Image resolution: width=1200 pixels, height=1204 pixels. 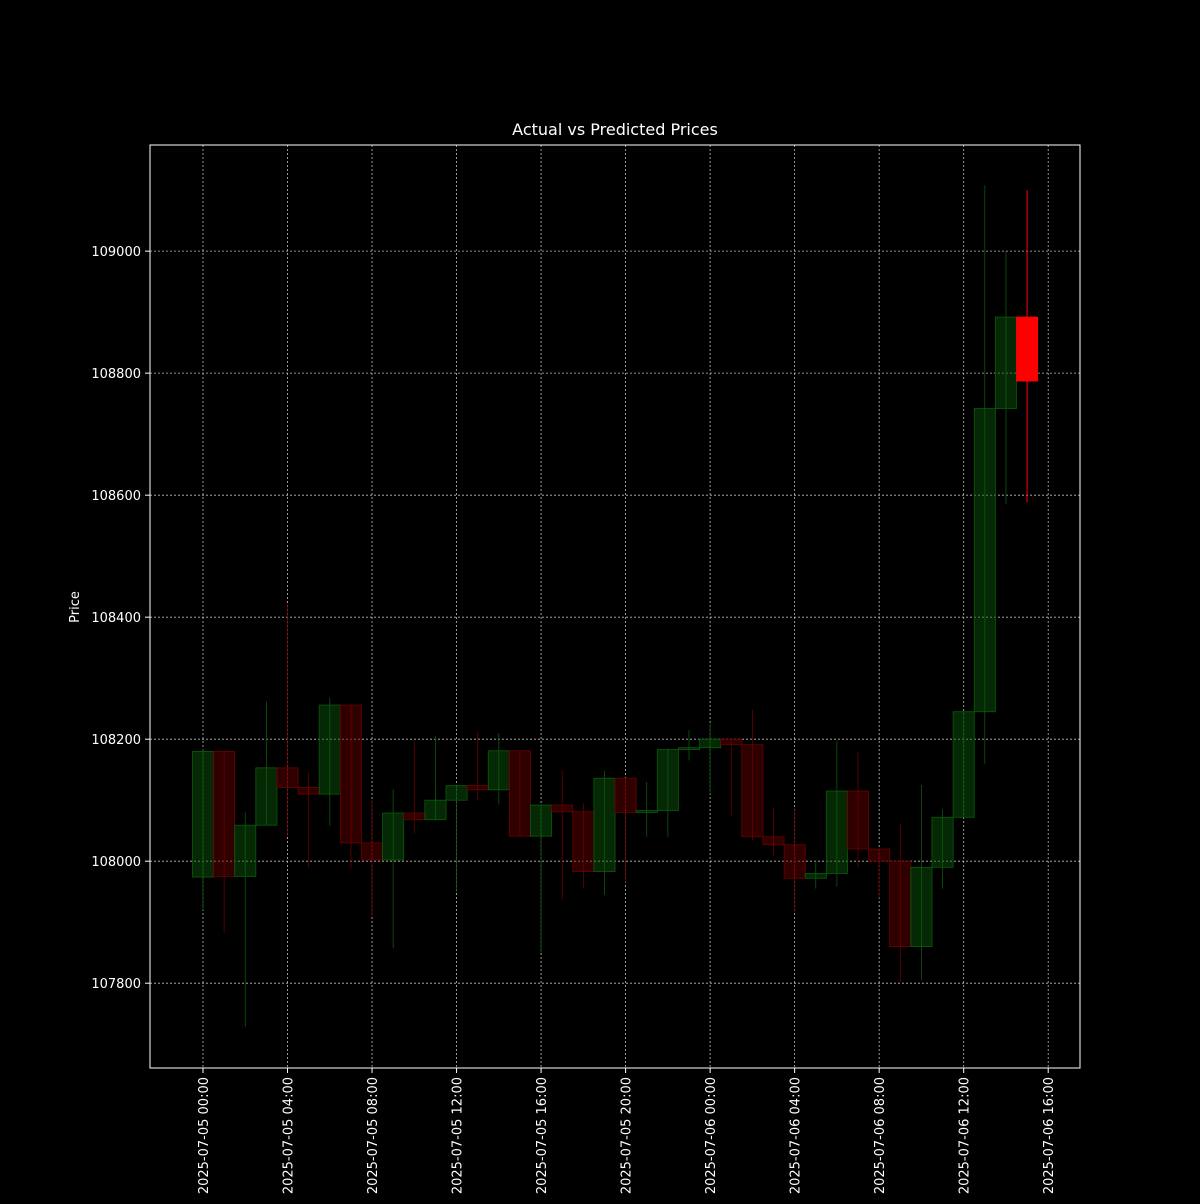 What do you see at coordinates (116, 496) in the screenshot?
I see `y-tick-label: 108600` at bounding box center [116, 496].